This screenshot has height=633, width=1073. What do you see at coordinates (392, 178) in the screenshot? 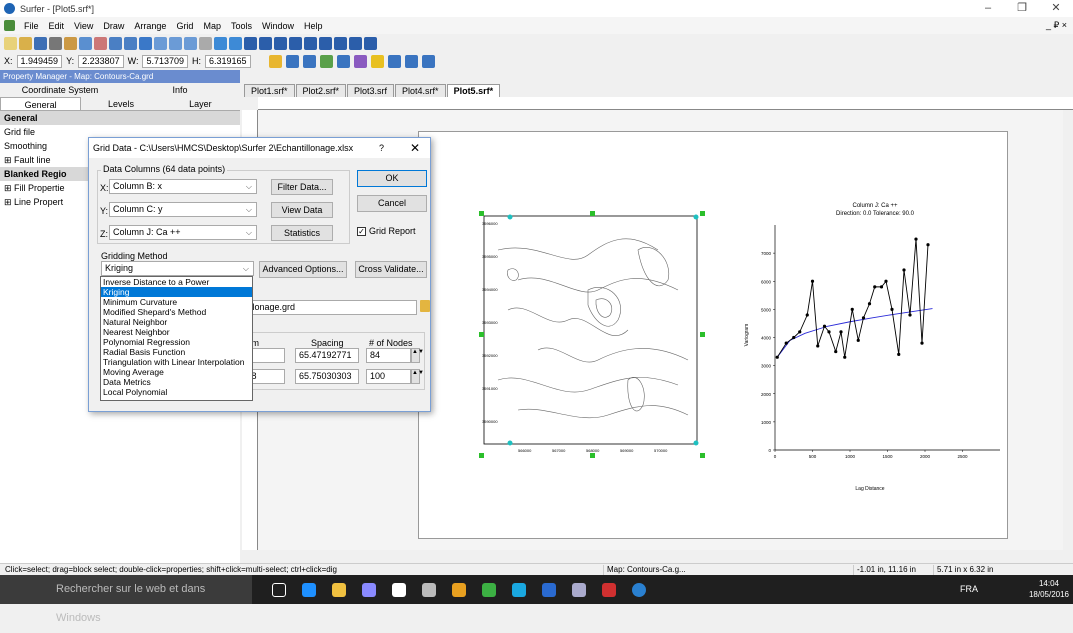
I see `ok-button: OK` at bounding box center [392, 178].